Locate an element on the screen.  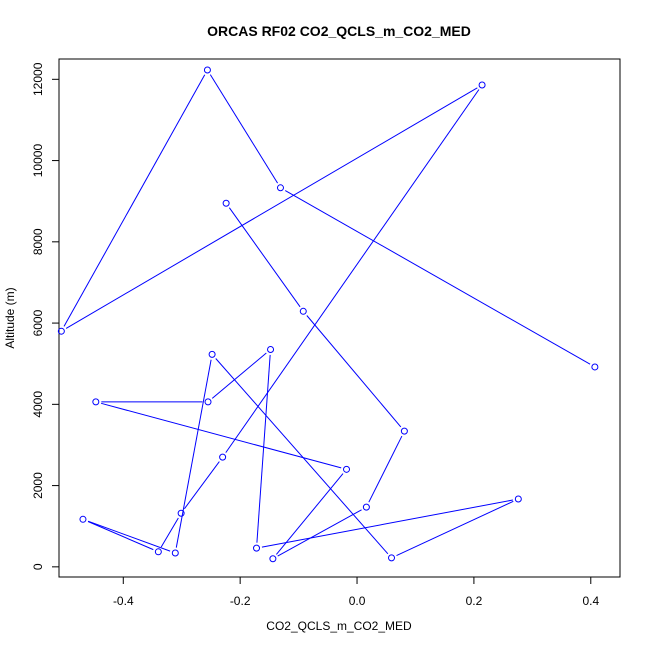
x-axis-label: CO2_QCLS_m_CO2_MED is located at coordinates (339, 626).